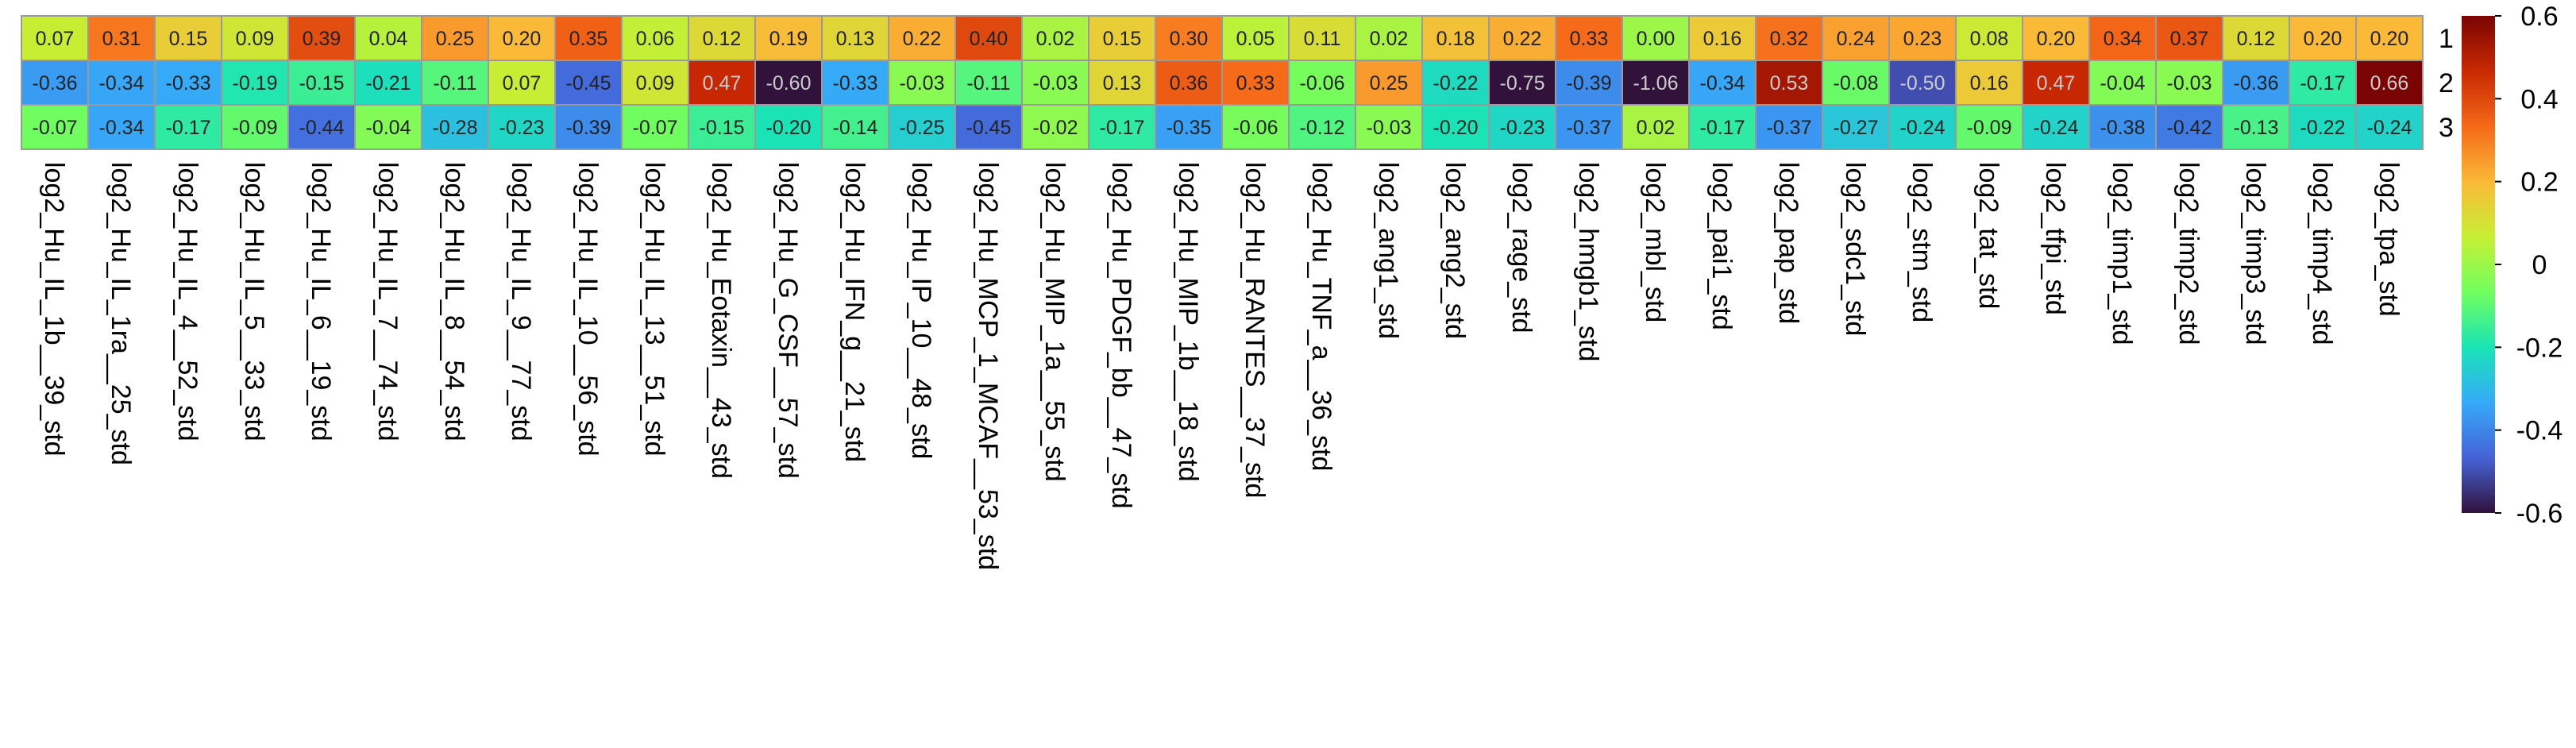  I want to click on column-label: log2_Hu_MIP_1b__18_std, so click(1188, 322).